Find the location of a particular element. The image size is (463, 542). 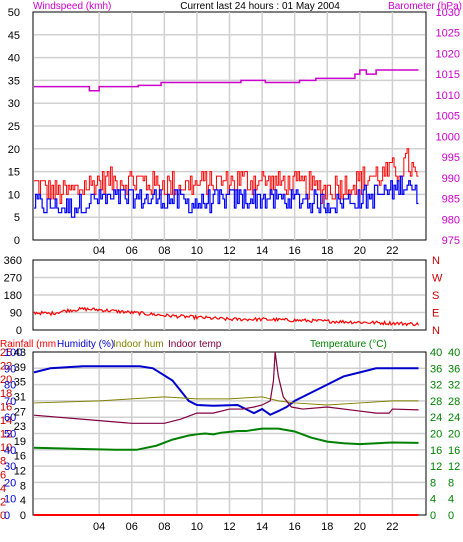

rainfall-tick: 14 is located at coordinates (6, 421).